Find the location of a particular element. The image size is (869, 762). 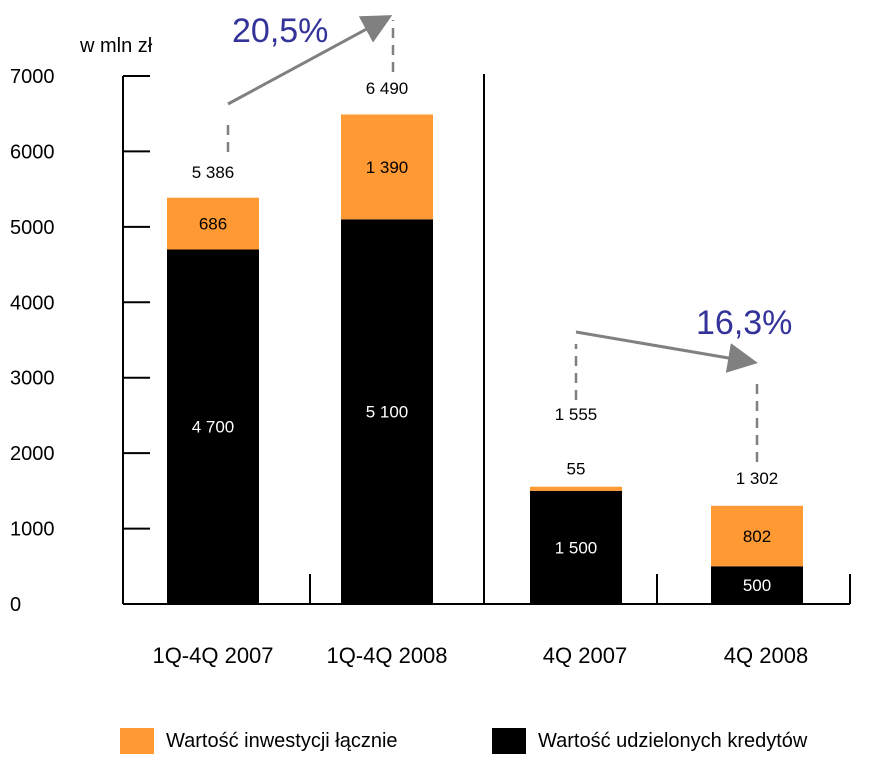

category-label: 4Q 2008 is located at coordinates (766, 655).